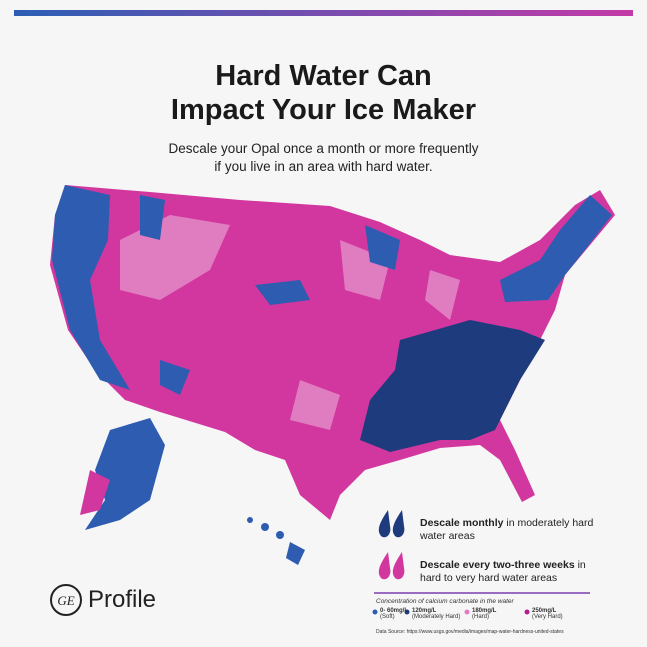 The width and height of the screenshot is (647, 647). I want to click on scale-note: (Moderately Hard), so click(436, 617).